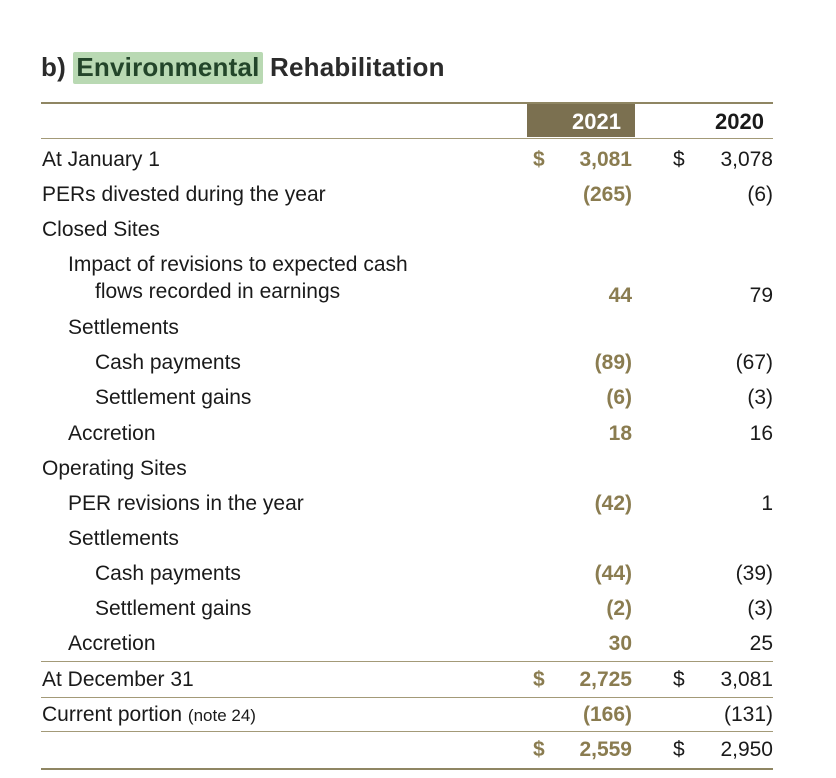  I want to click on value-2021: (44), so click(613, 573).